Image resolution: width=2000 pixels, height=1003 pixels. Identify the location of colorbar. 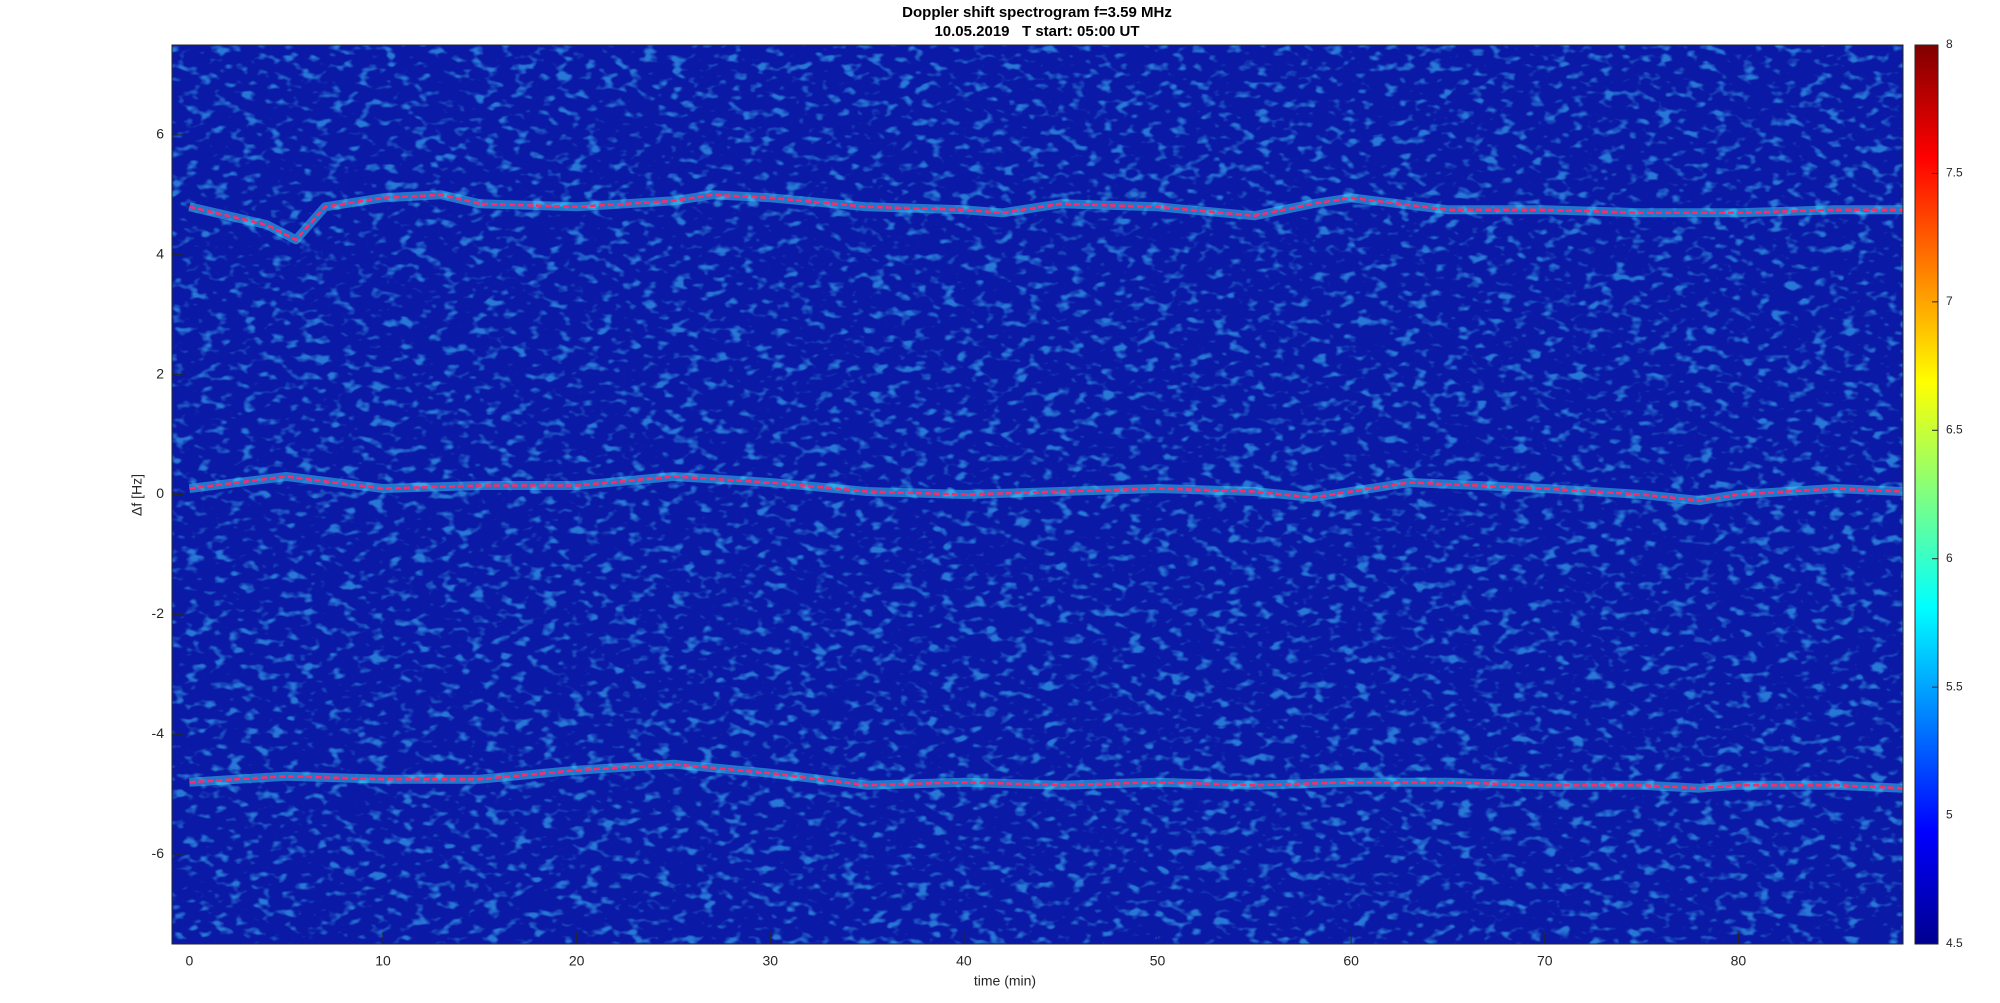
(1926, 494).